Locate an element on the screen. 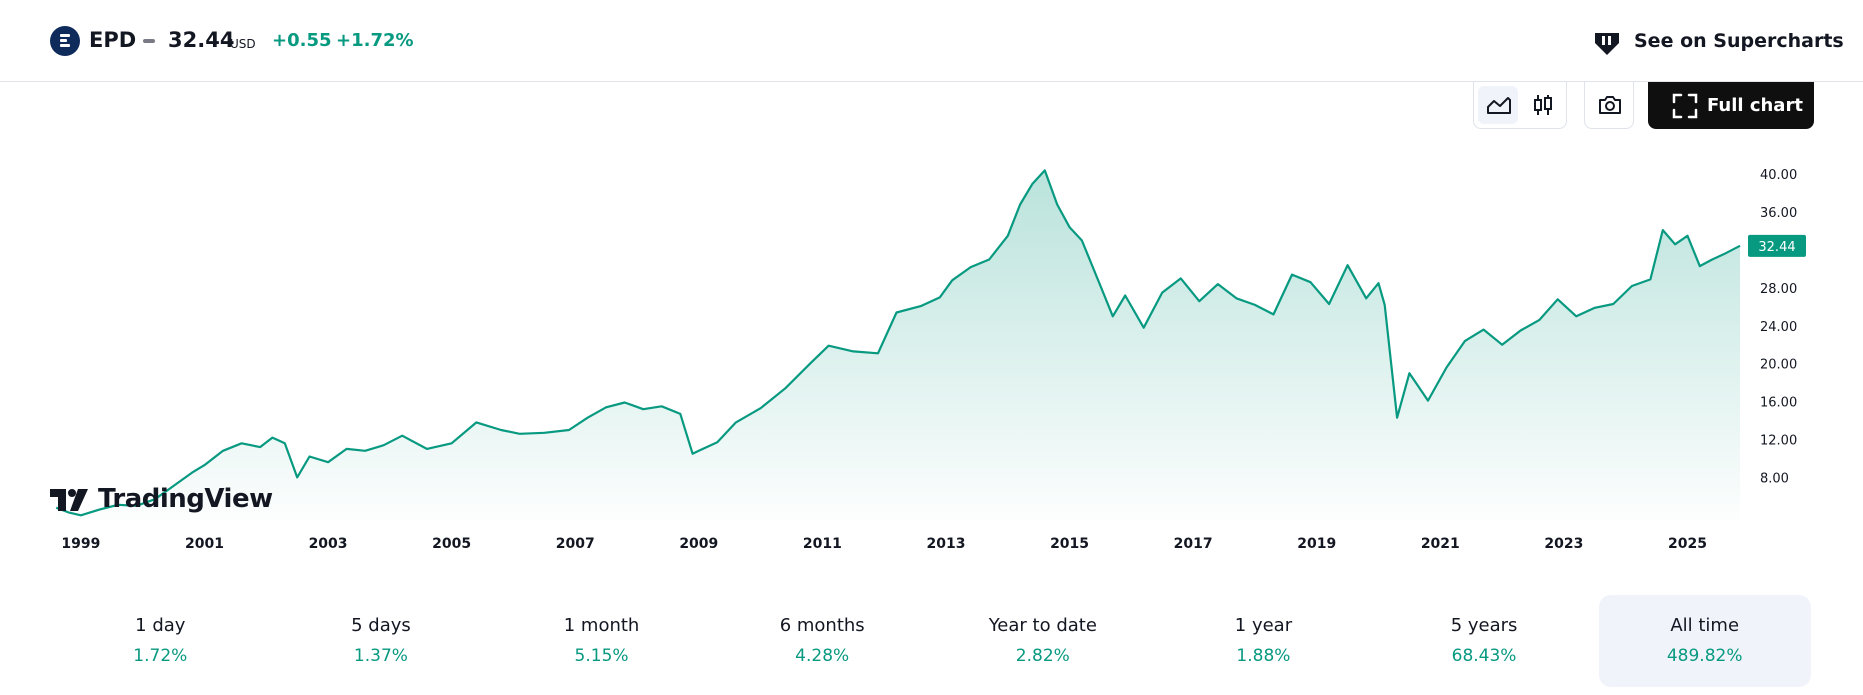 The image size is (1863, 695). period-label: 6 months is located at coordinates (822, 625).